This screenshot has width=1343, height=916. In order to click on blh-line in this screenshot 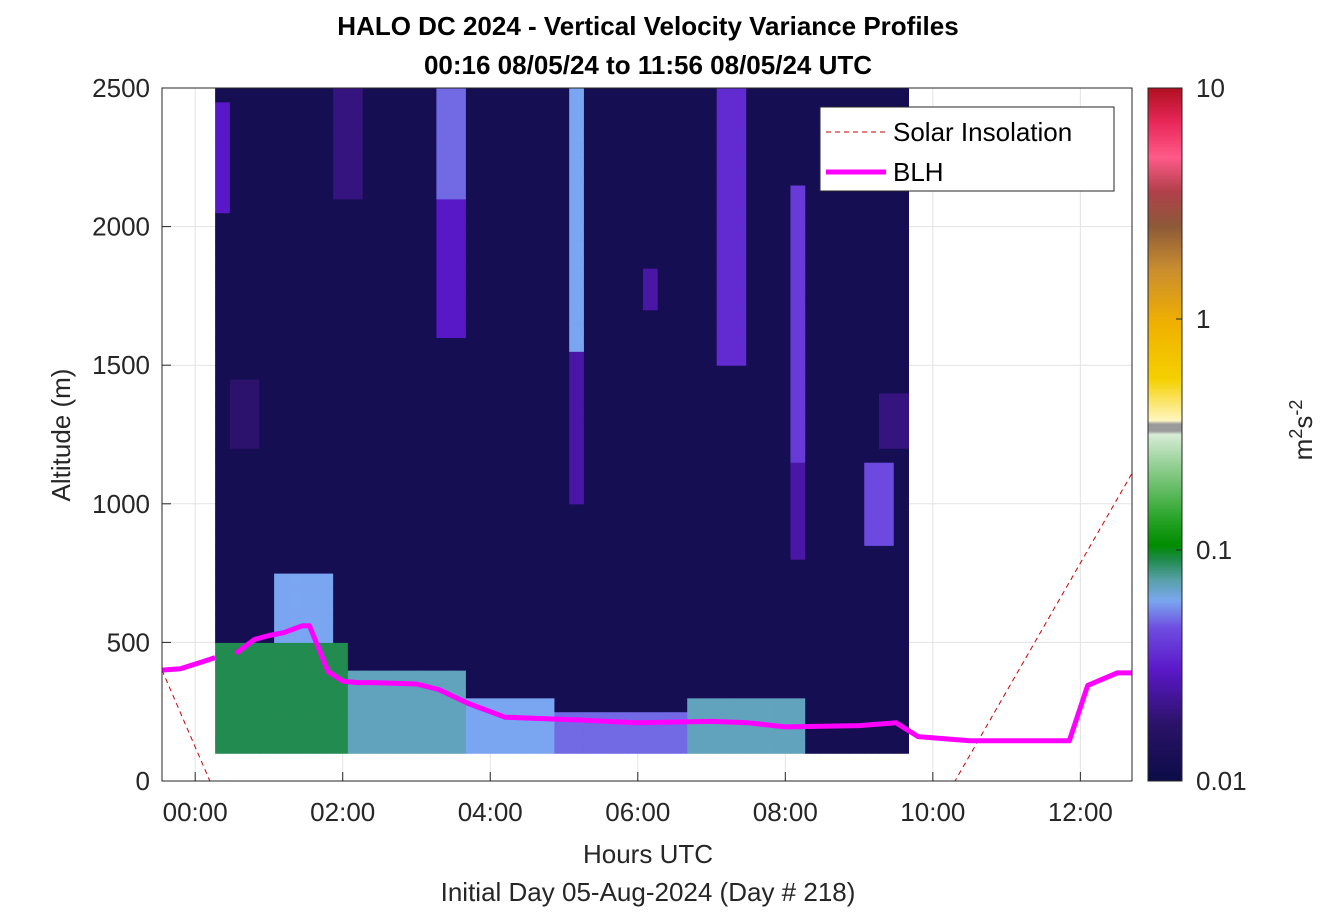, I will do `click(646, 683)`.